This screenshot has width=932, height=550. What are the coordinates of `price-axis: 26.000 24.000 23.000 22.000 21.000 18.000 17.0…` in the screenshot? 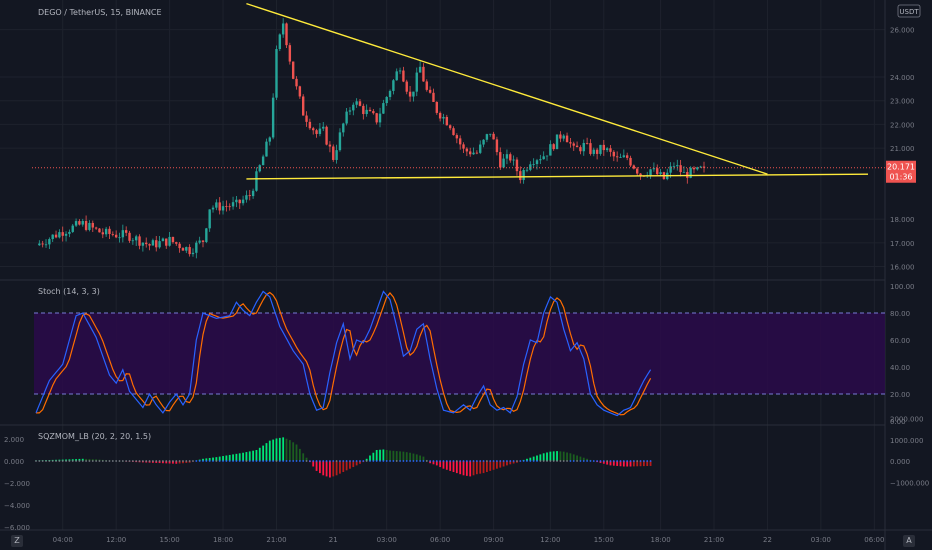 It's located at (902, 149).